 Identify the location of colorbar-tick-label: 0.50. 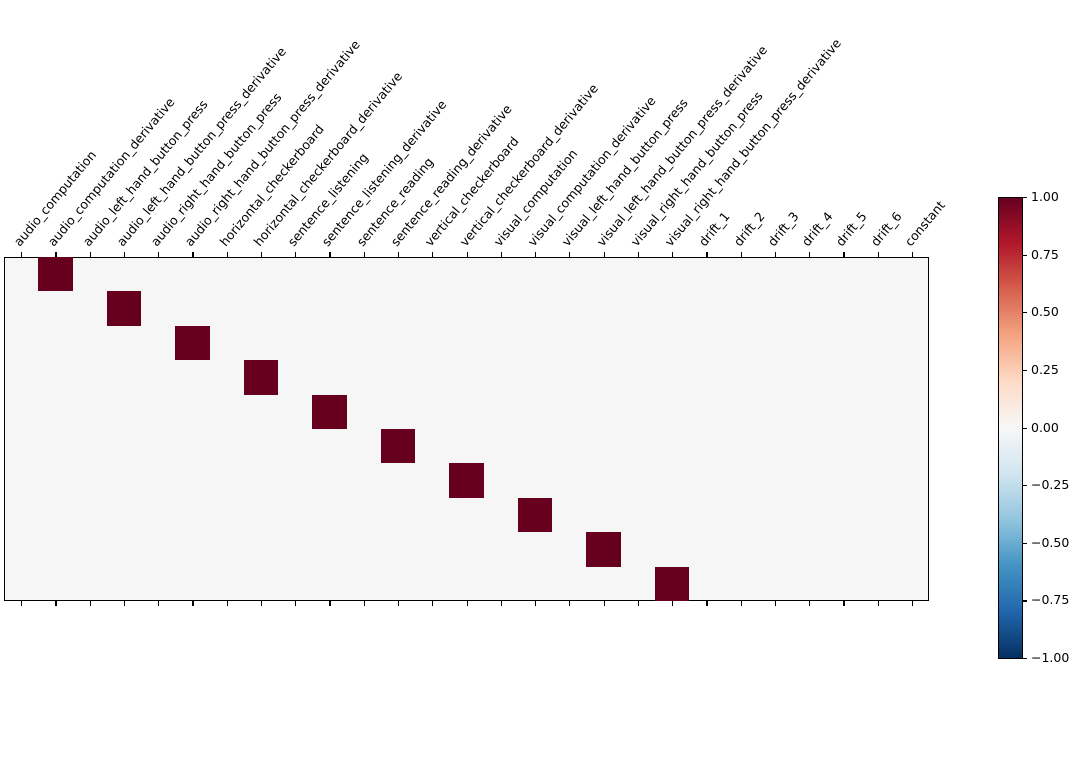
(1045, 312).